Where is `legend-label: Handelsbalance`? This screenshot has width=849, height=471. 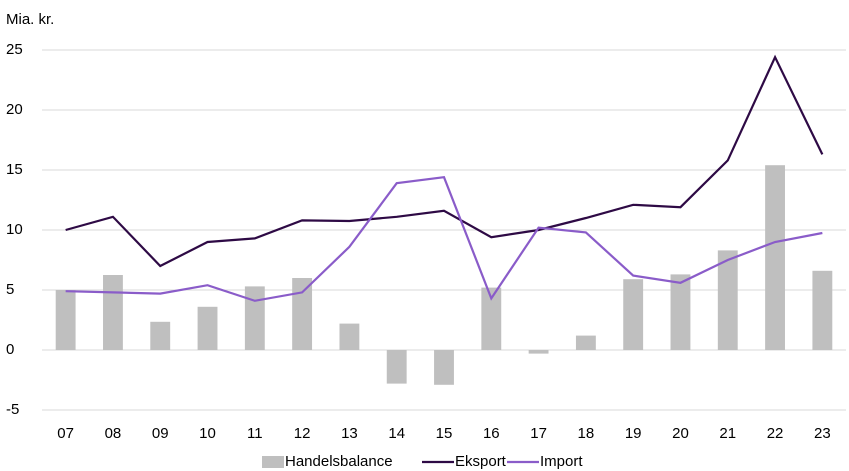 legend-label: Handelsbalance is located at coordinates (339, 461).